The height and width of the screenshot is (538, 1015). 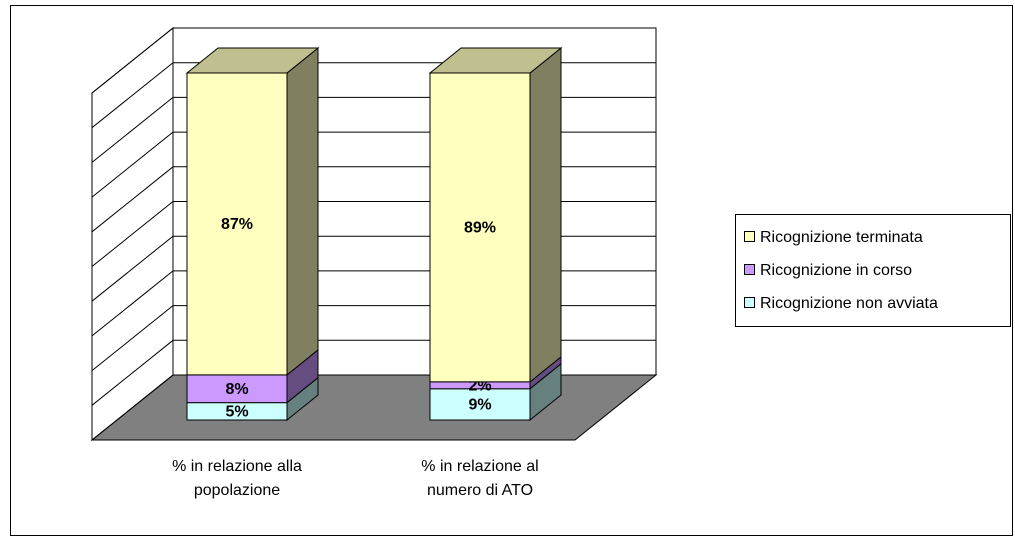 I want to click on data-label: 9%, so click(x=479, y=405).